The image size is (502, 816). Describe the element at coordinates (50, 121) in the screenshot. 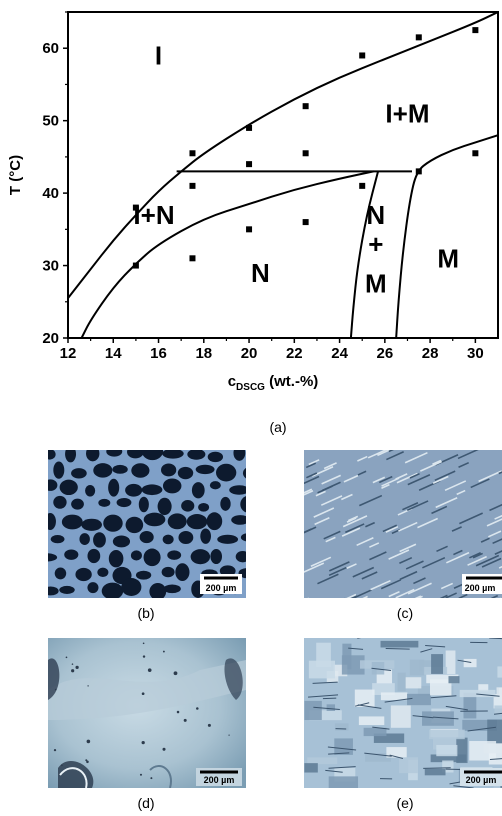

I see `y-tick-label: 50` at that location.